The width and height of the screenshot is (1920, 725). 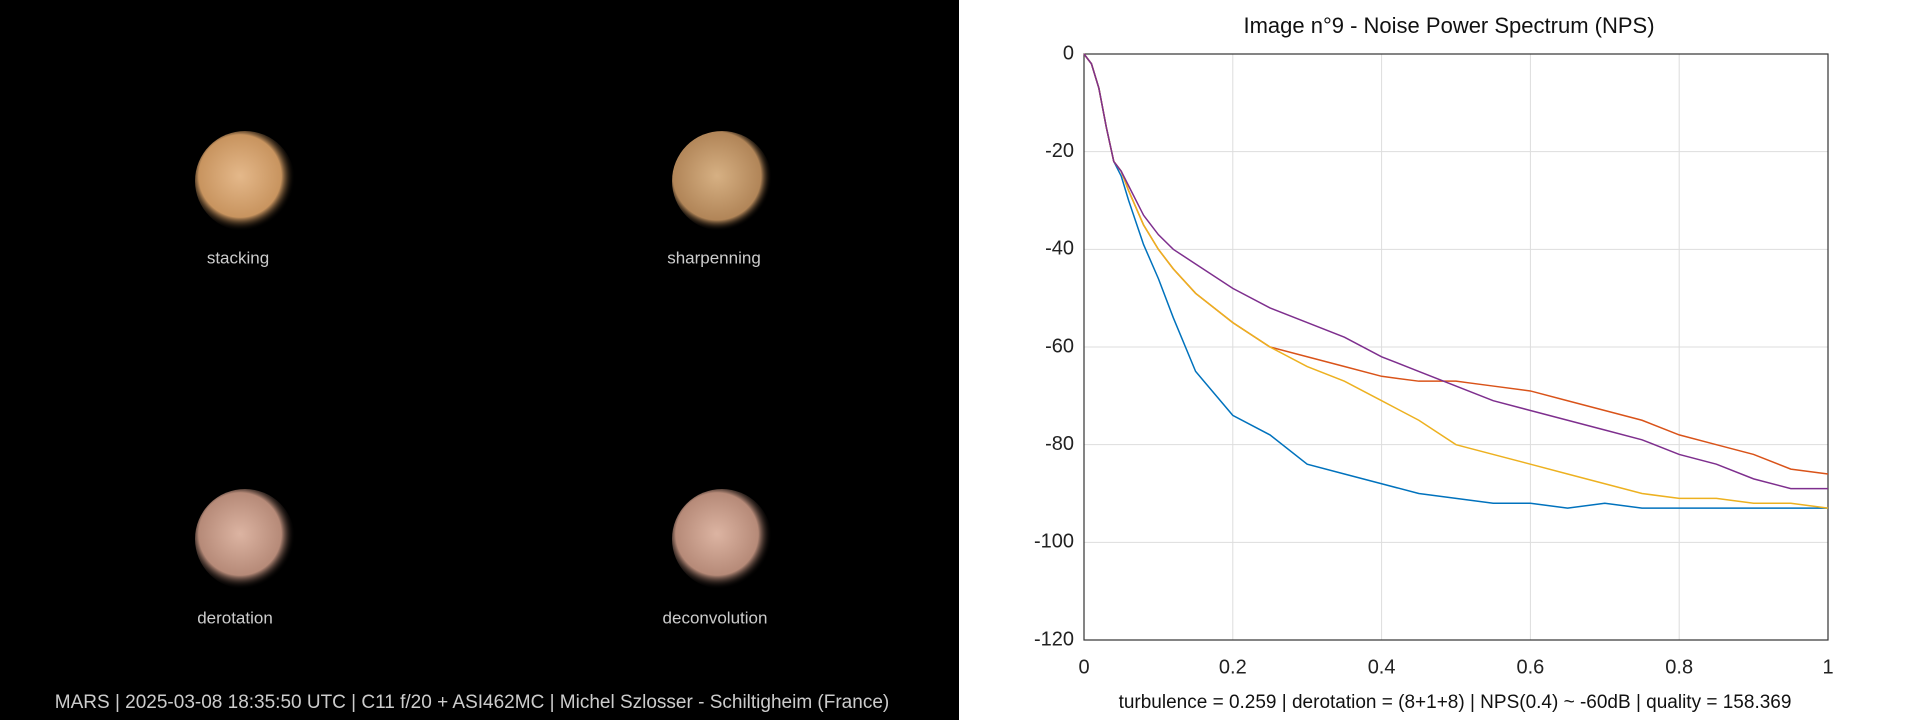 What do you see at coordinates (1054, 639) in the screenshot?
I see `y-tick-label: -120` at bounding box center [1054, 639].